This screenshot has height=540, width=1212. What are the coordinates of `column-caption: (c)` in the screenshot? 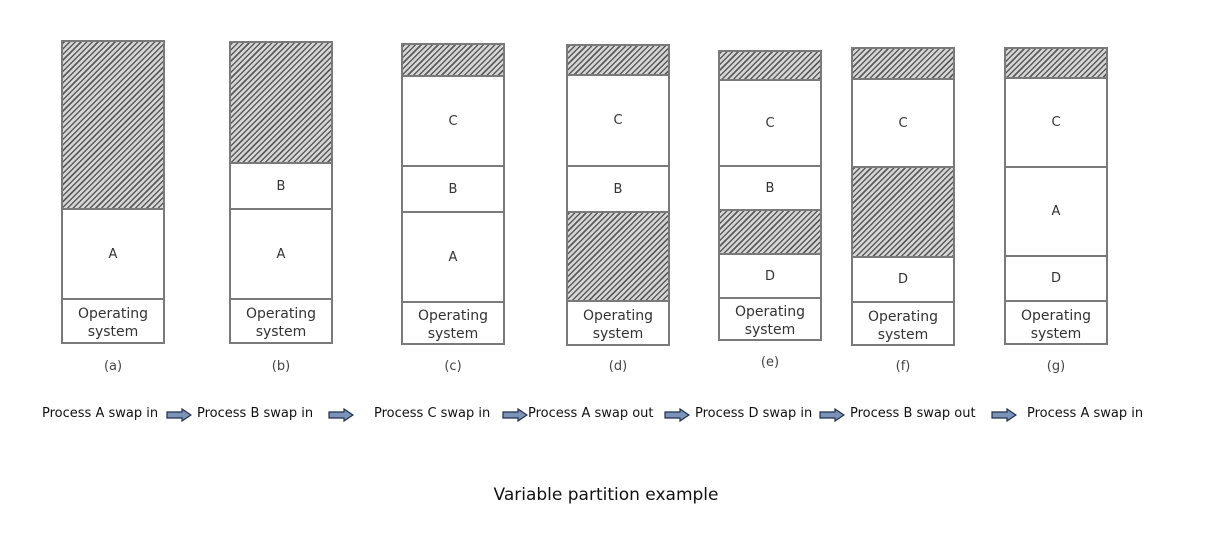 It's located at (453, 366).